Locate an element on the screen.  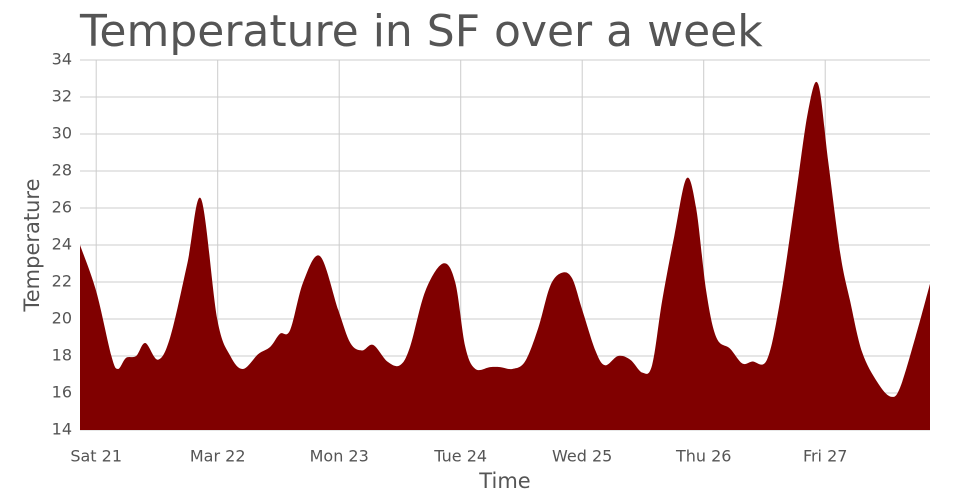
y-tick-label: 28 is located at coordinates (62, 170).